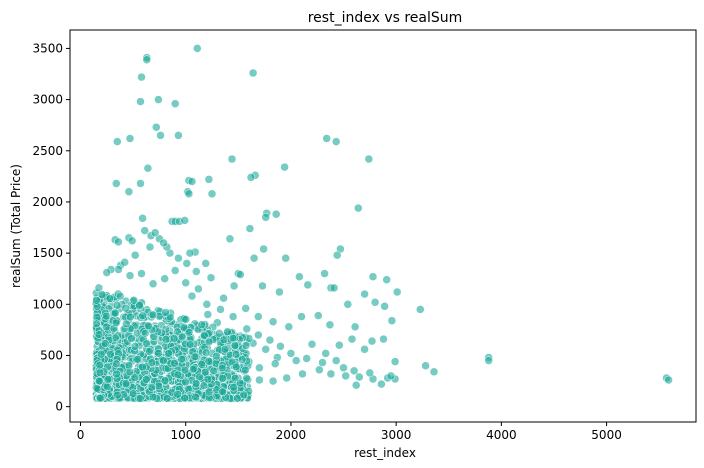  I want to click on y-axis-label: realSum (Total Price), so click(16, 226).